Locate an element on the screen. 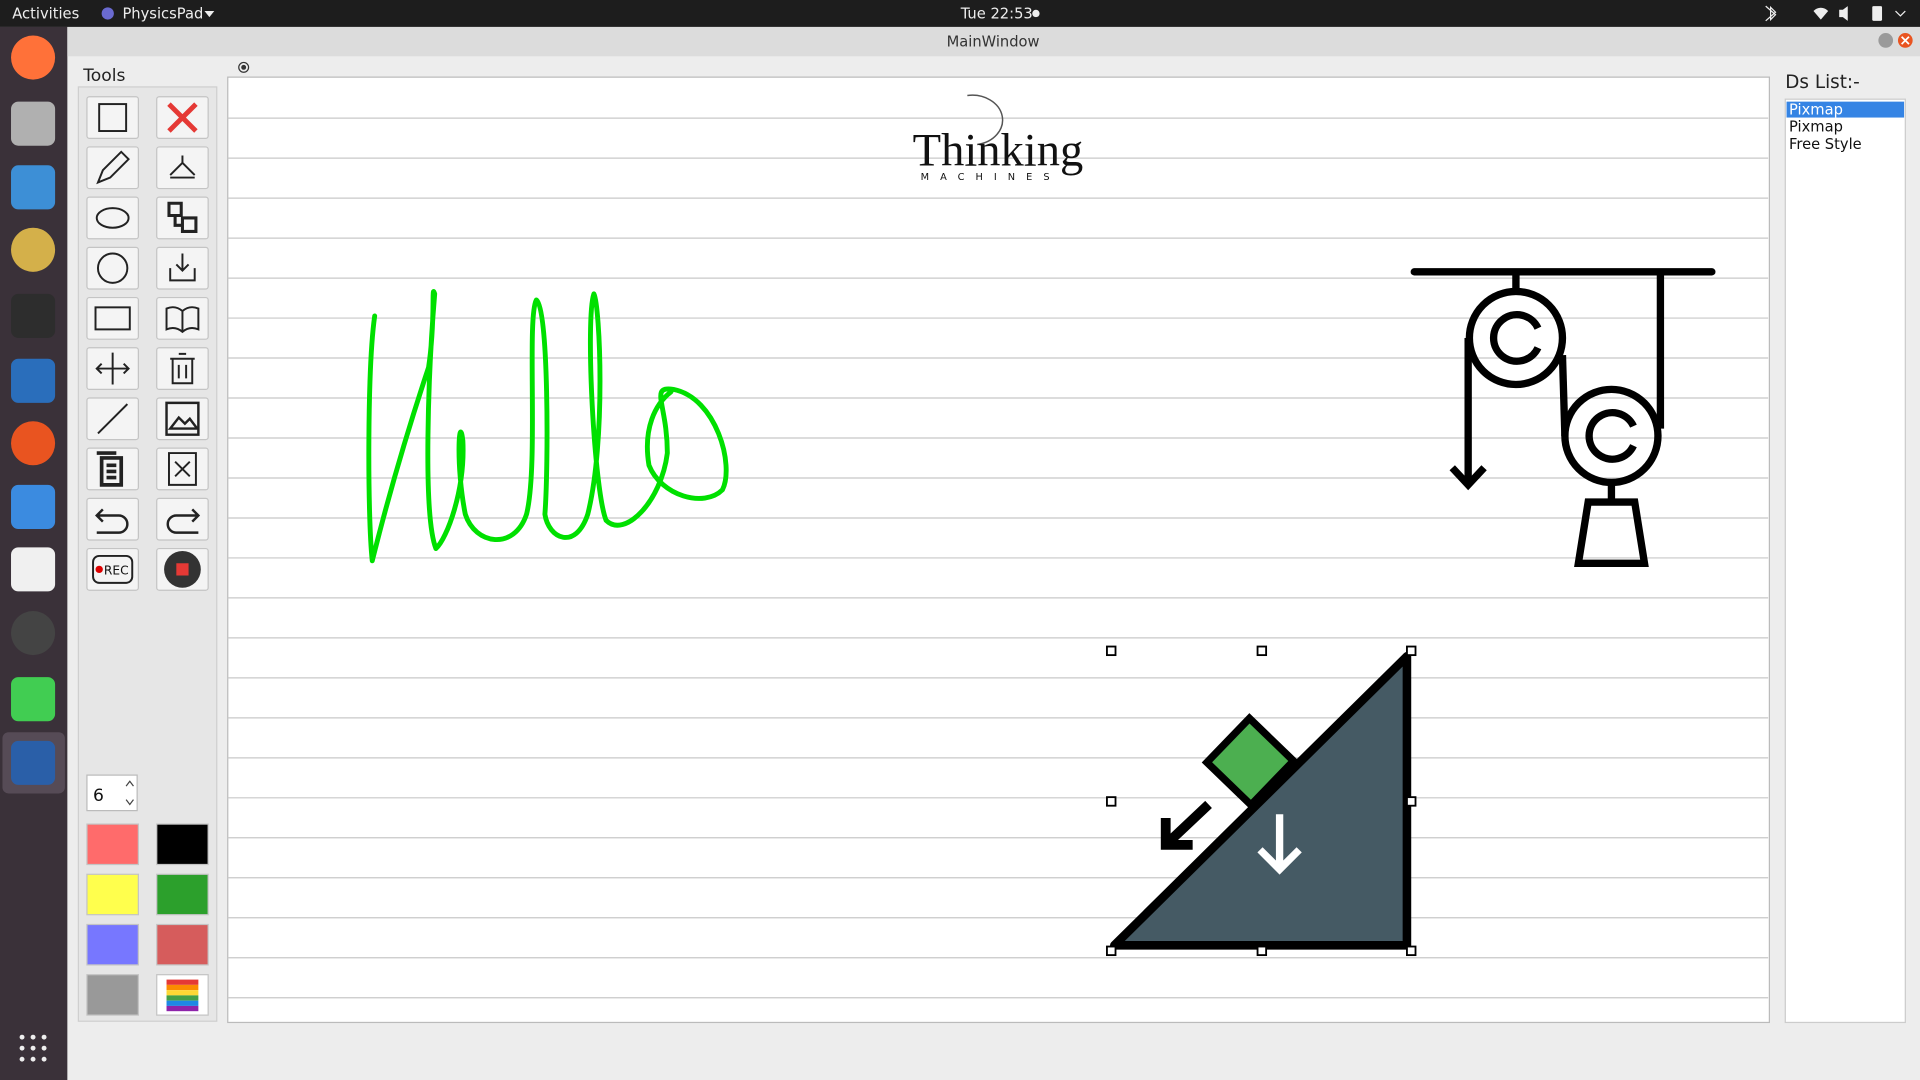 This screenshot has width=1920, height=1080. stop-square is located at coordinates (182, 569).